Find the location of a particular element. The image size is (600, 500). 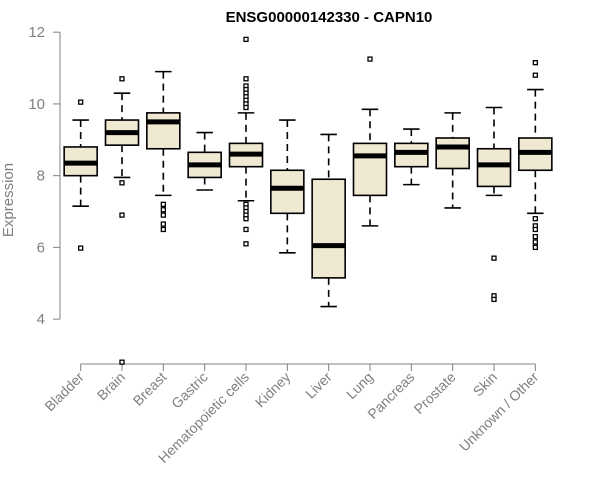

x-tick-label: Liver is located at coordinates (318, 385).